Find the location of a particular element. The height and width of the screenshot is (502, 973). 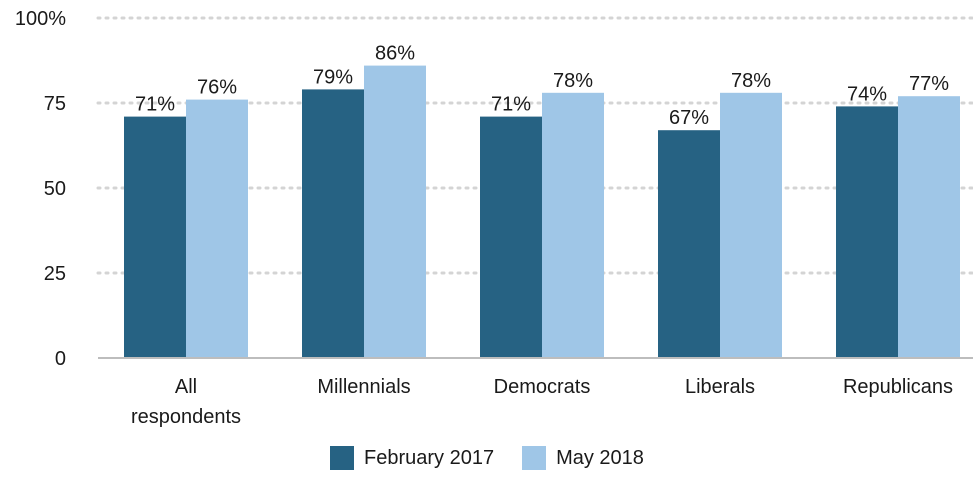

y-tick-label: 100% is located at coordinates (40, 19).